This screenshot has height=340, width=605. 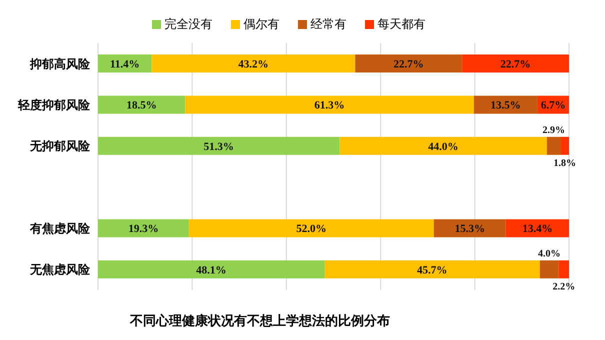 I want to click on legend-label: 完全没有, so click(x=188, y=24).